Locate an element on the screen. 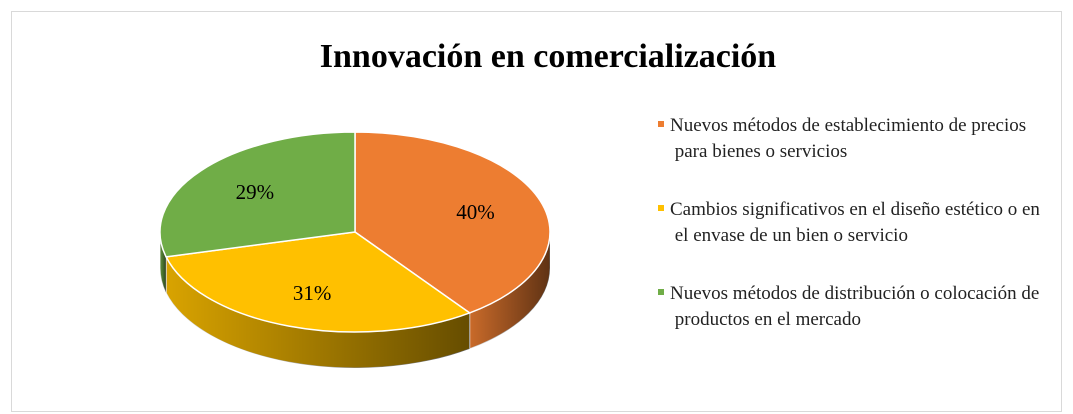 The width and height of the screenshot is (1073, 414). legend-line: productos en el mercado is located at coordinates (765, 319).